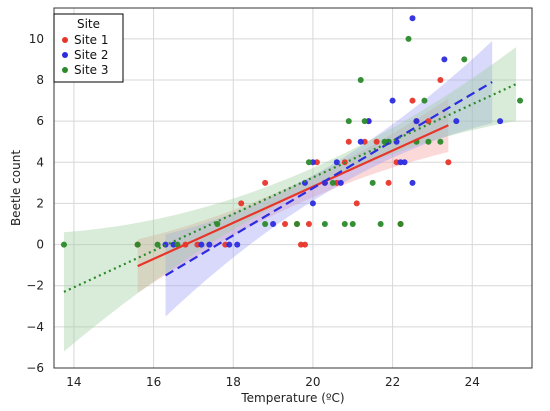 This screenshot has width=550, height=411. What do you see at coordinates (40, 245) in the screenshot?
I see `y-tick-label: 0` at bounding box center [40, 245].